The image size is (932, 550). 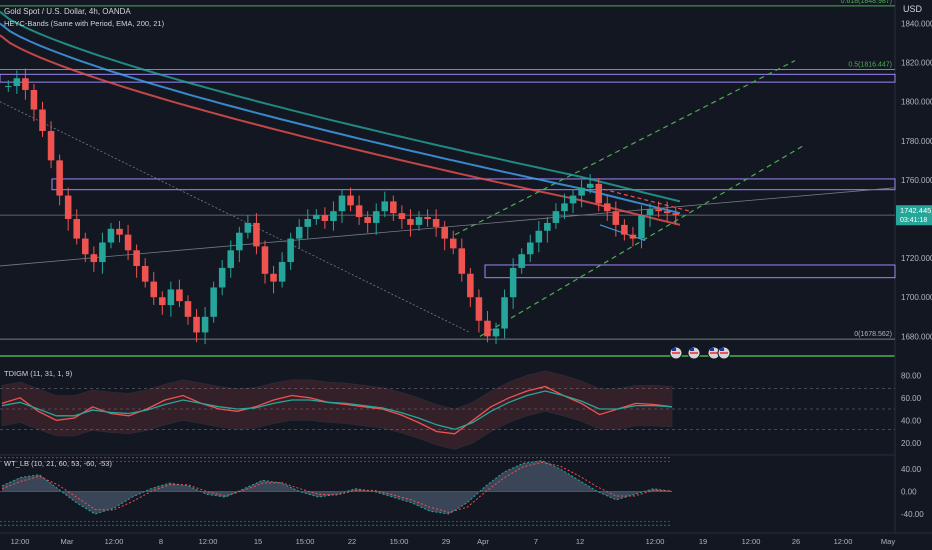 What do you see at coordinates (913, 9) in the screenshot?
I see `currency-label: USD` at bounding box center [913, 9].